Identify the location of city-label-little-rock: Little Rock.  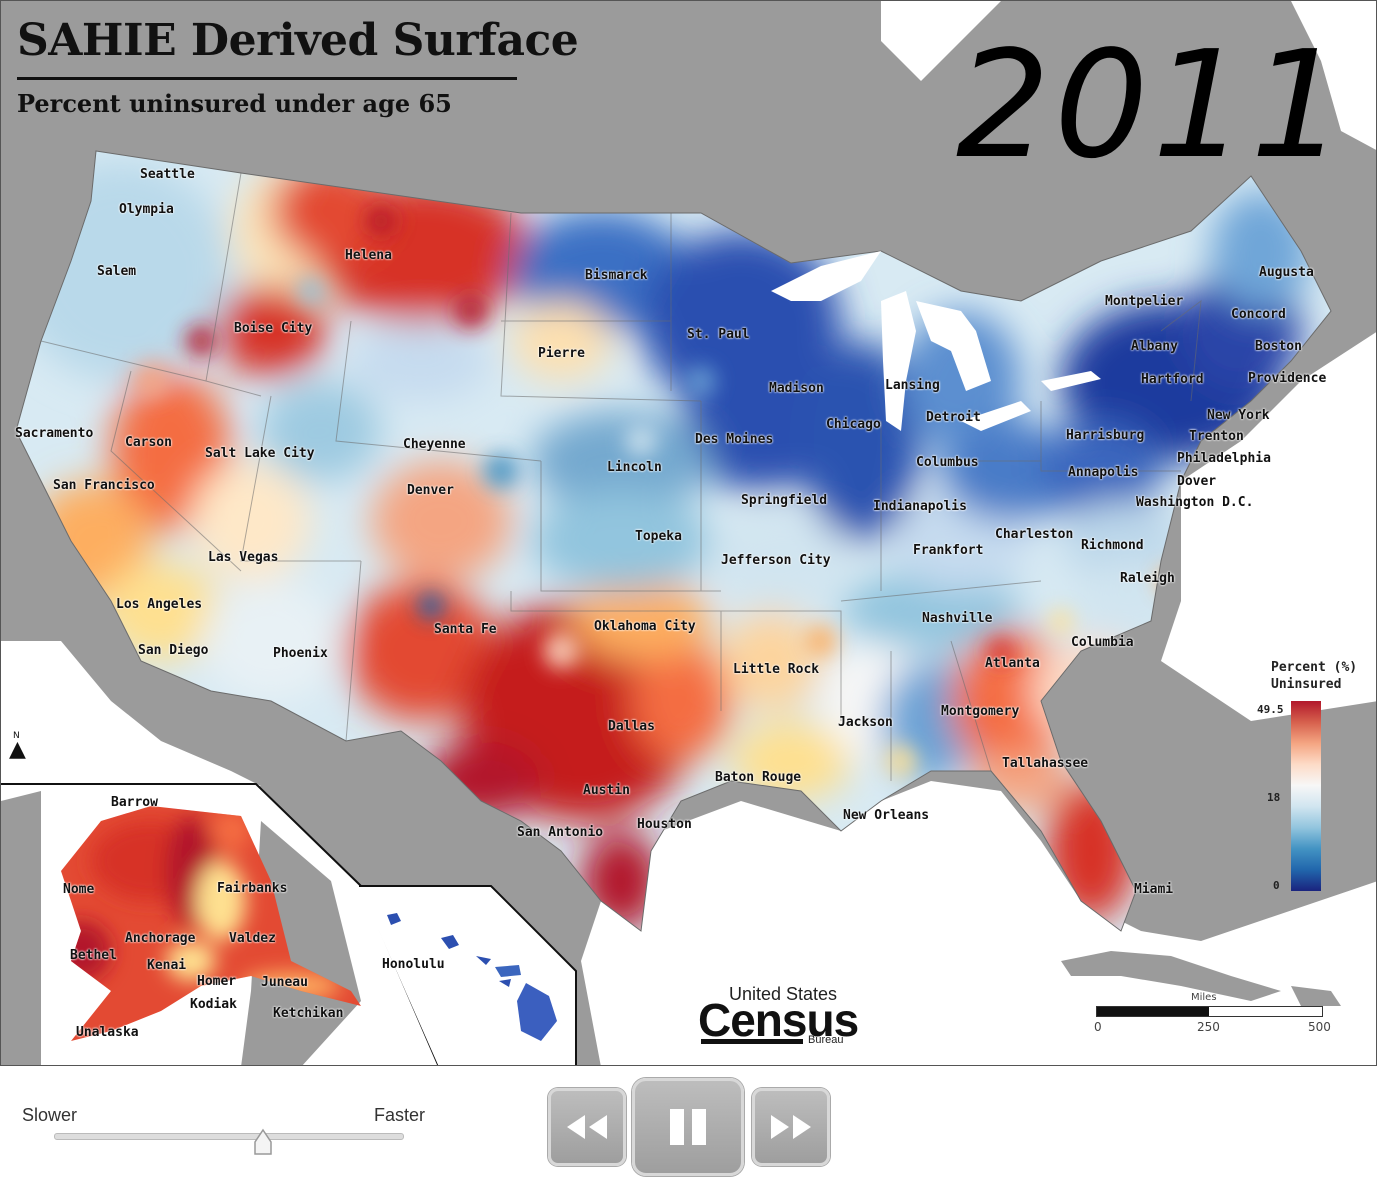
(776, 669).